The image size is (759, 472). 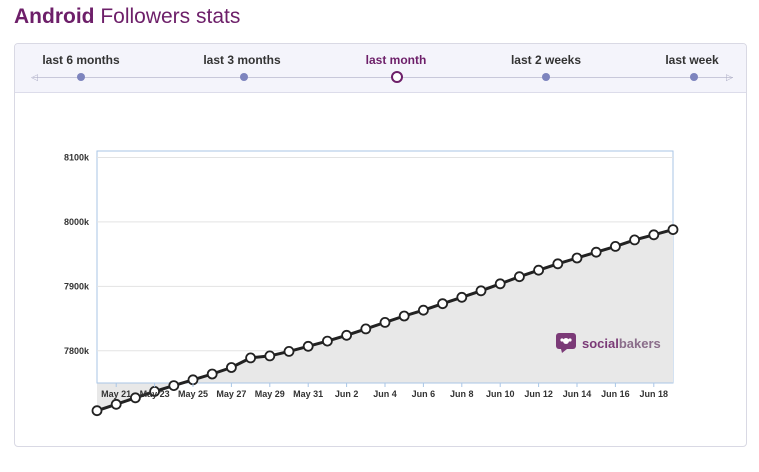 I want to click on title-suffix: Followers stats, so click(x=167, y=16).